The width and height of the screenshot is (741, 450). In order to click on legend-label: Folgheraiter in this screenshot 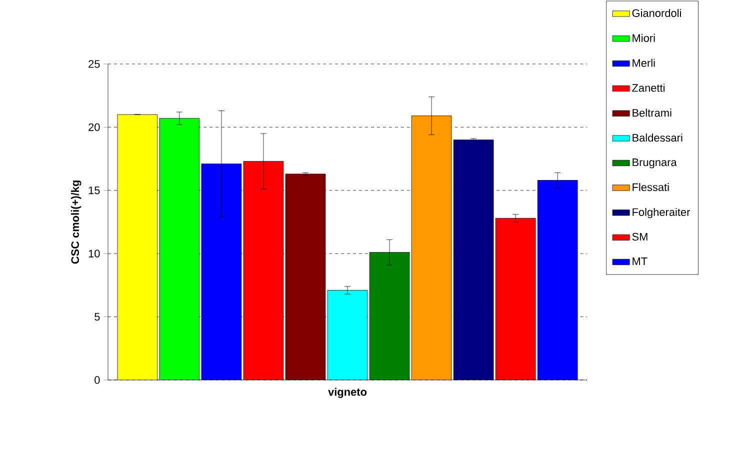, I will do `click(661, 213)`.